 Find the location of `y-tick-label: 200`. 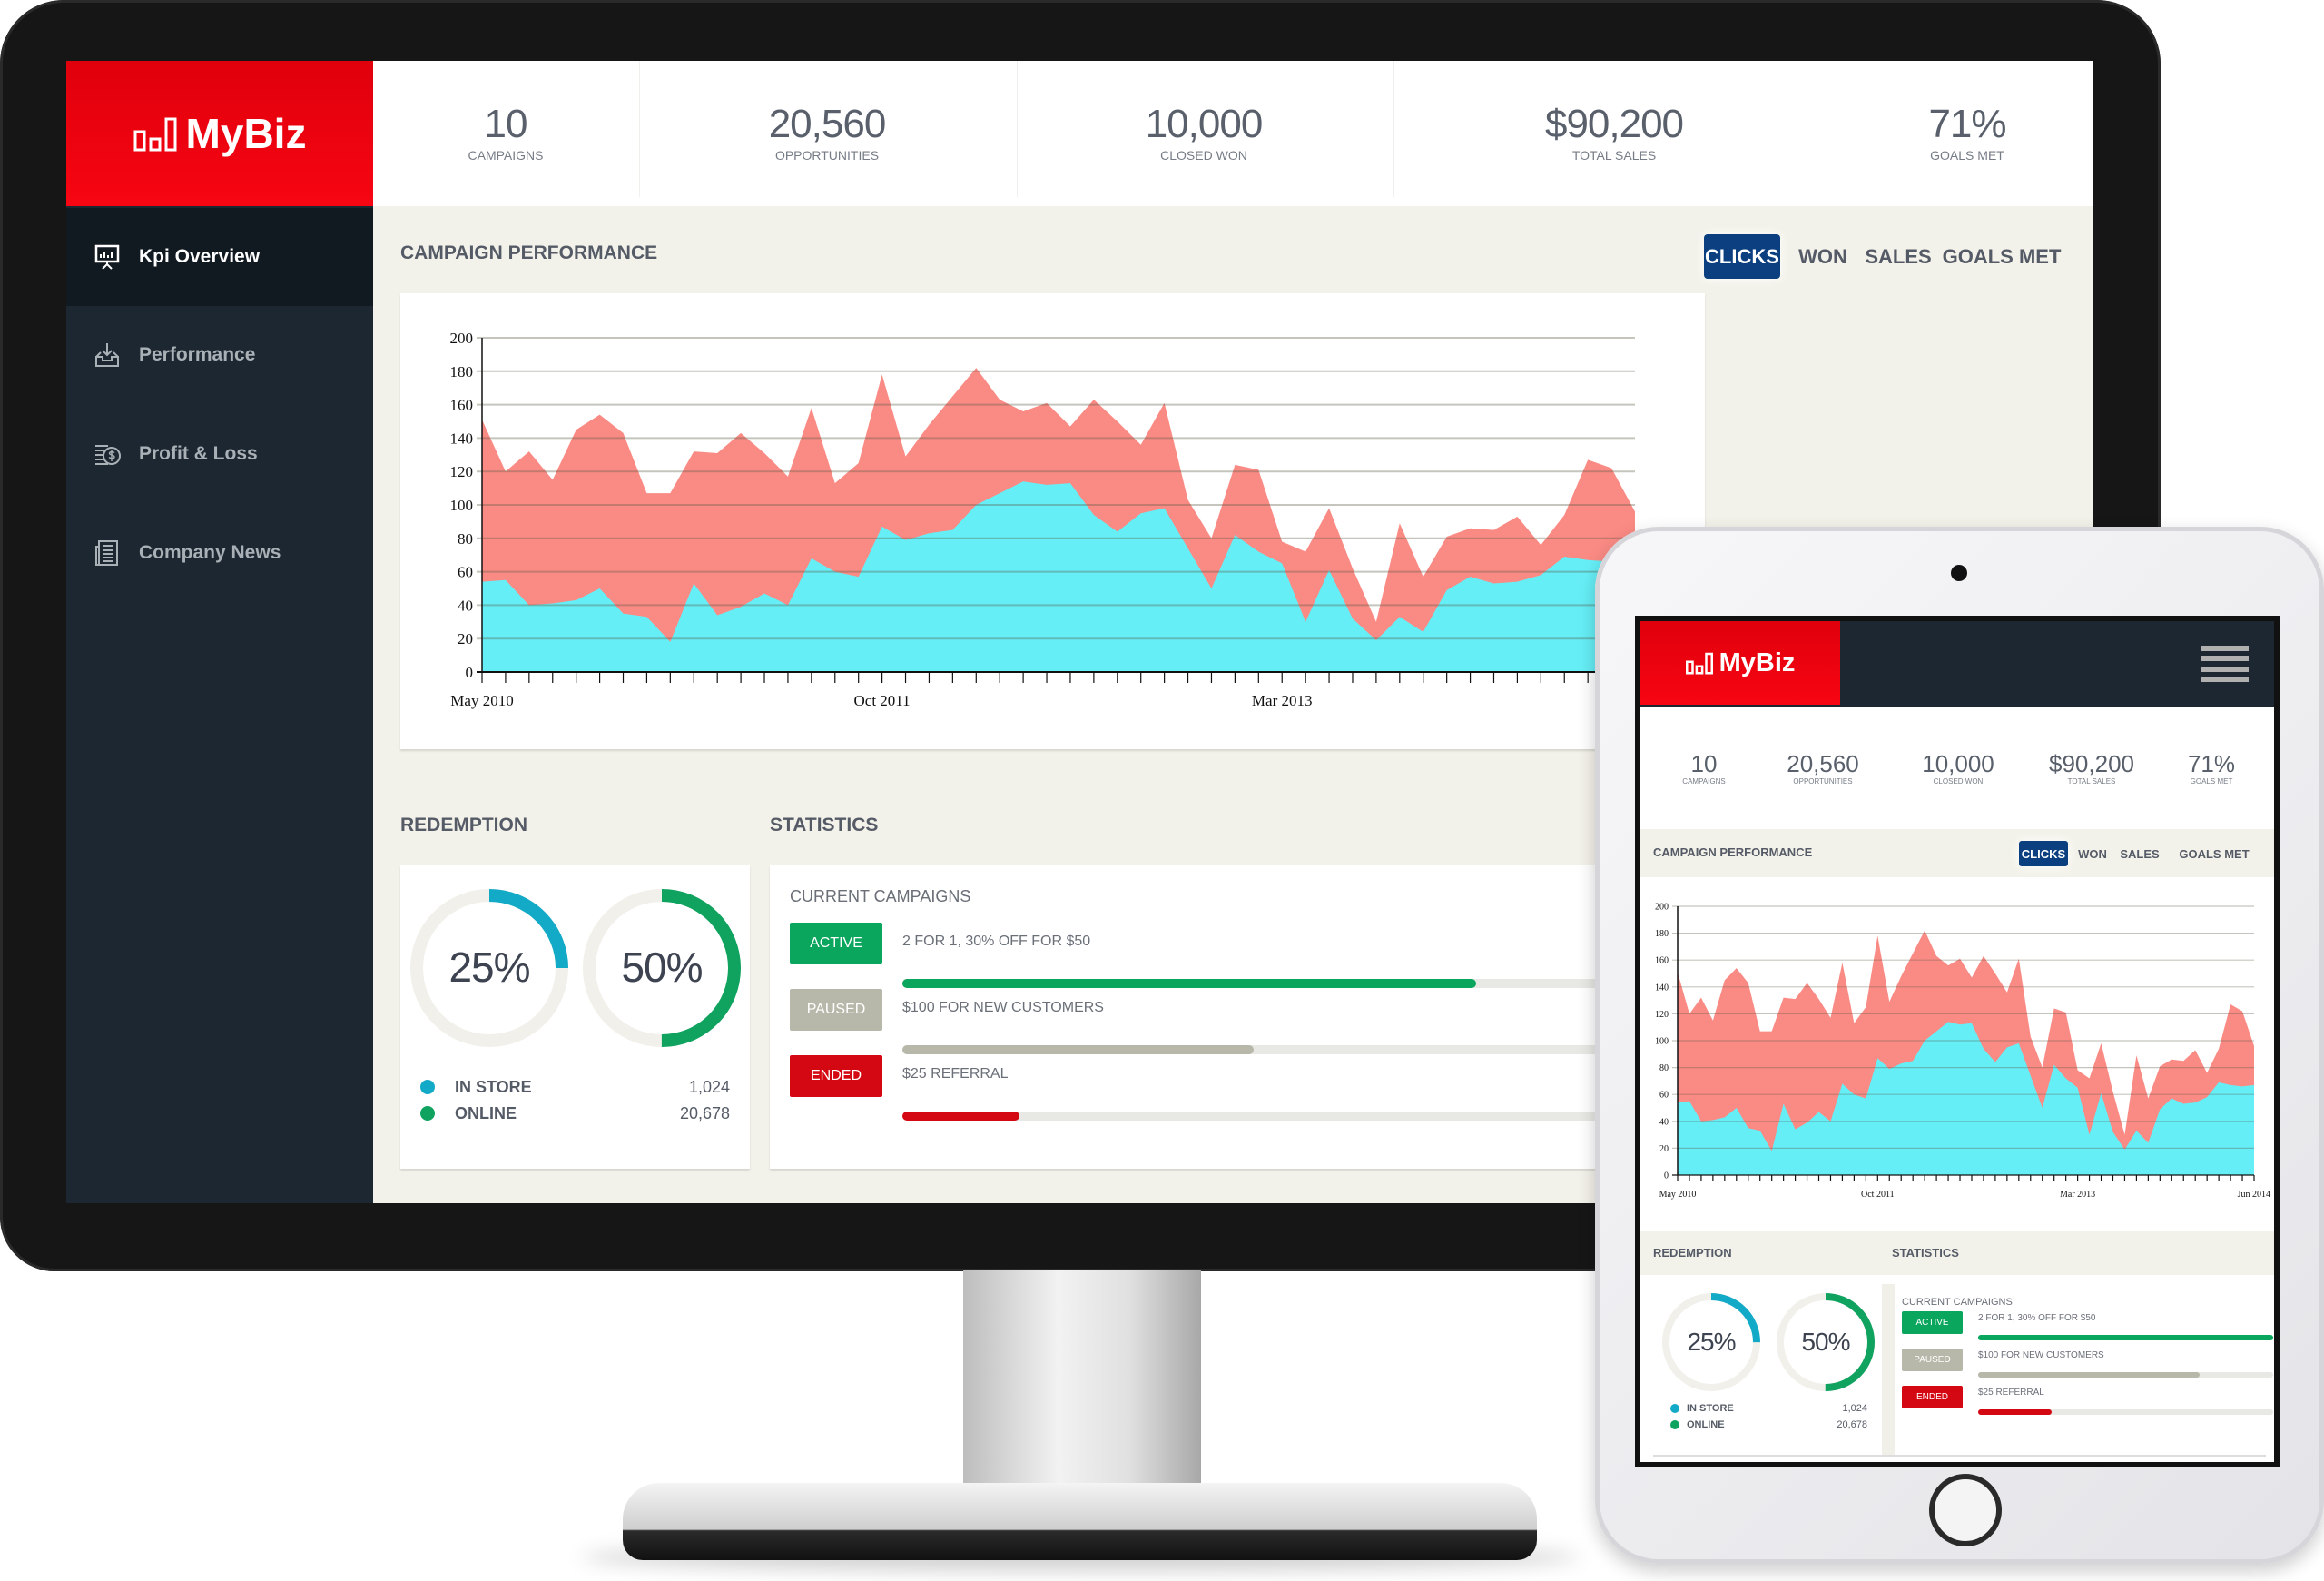

y-tick-label: 200 is located at coordinates (462, 339).